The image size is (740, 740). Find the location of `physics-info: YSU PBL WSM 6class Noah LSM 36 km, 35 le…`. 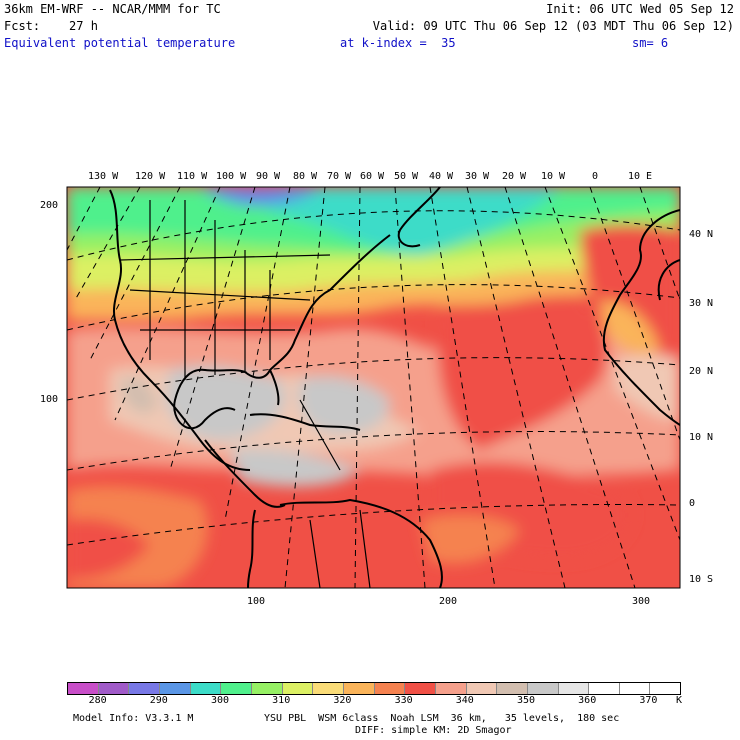

physics-info: YSU PBL WSM 6class Noah LSM 36 km, 35 le… is located at coordinates (442, 718).